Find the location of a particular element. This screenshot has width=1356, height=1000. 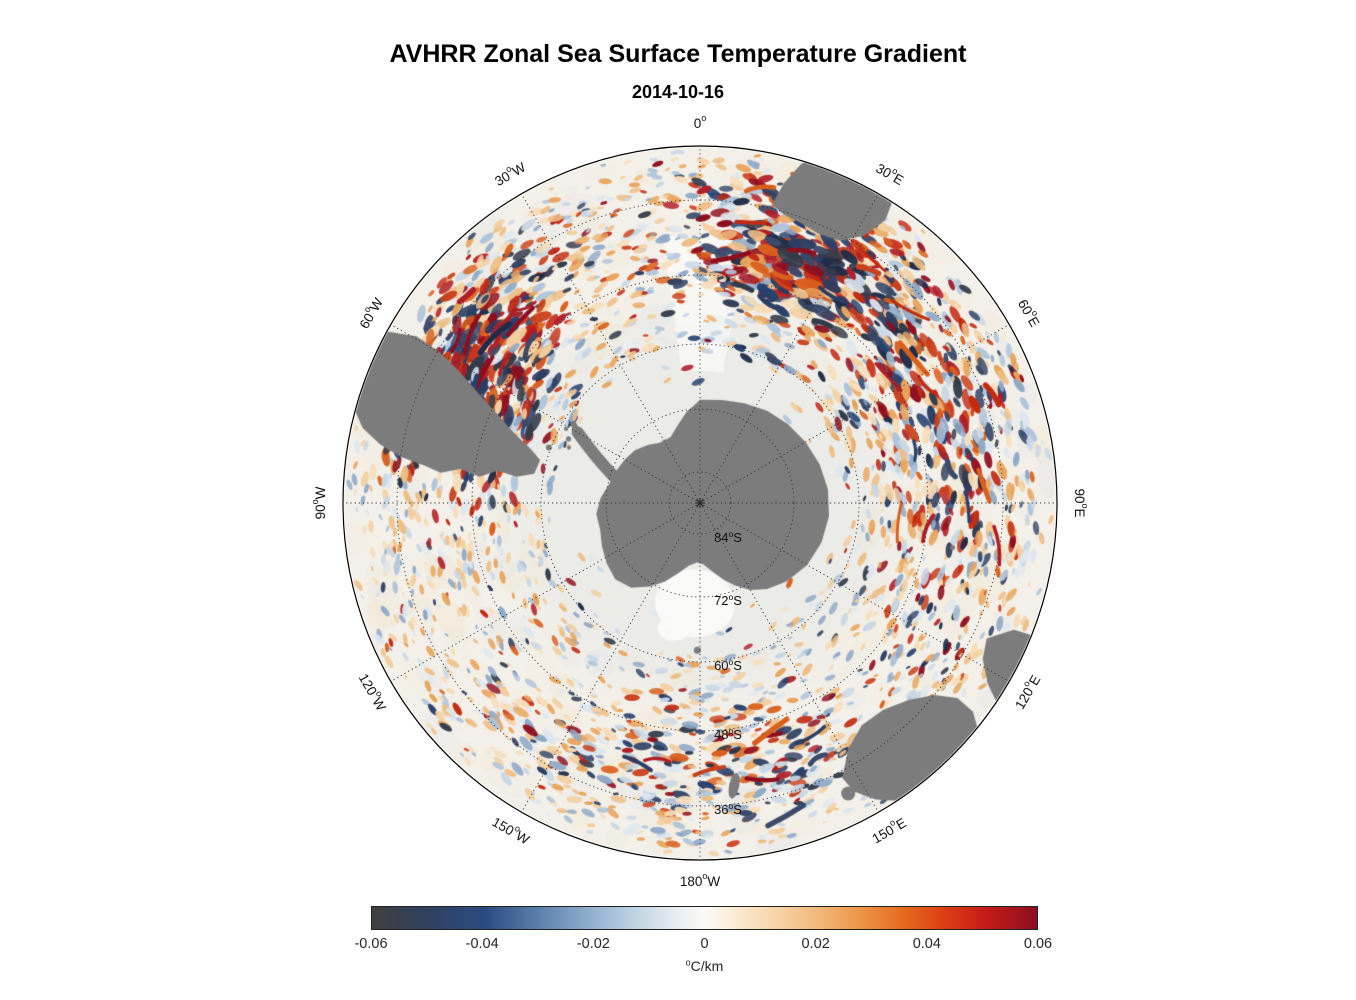

meridian-label: 90oW is located at coordinates (318, 502).